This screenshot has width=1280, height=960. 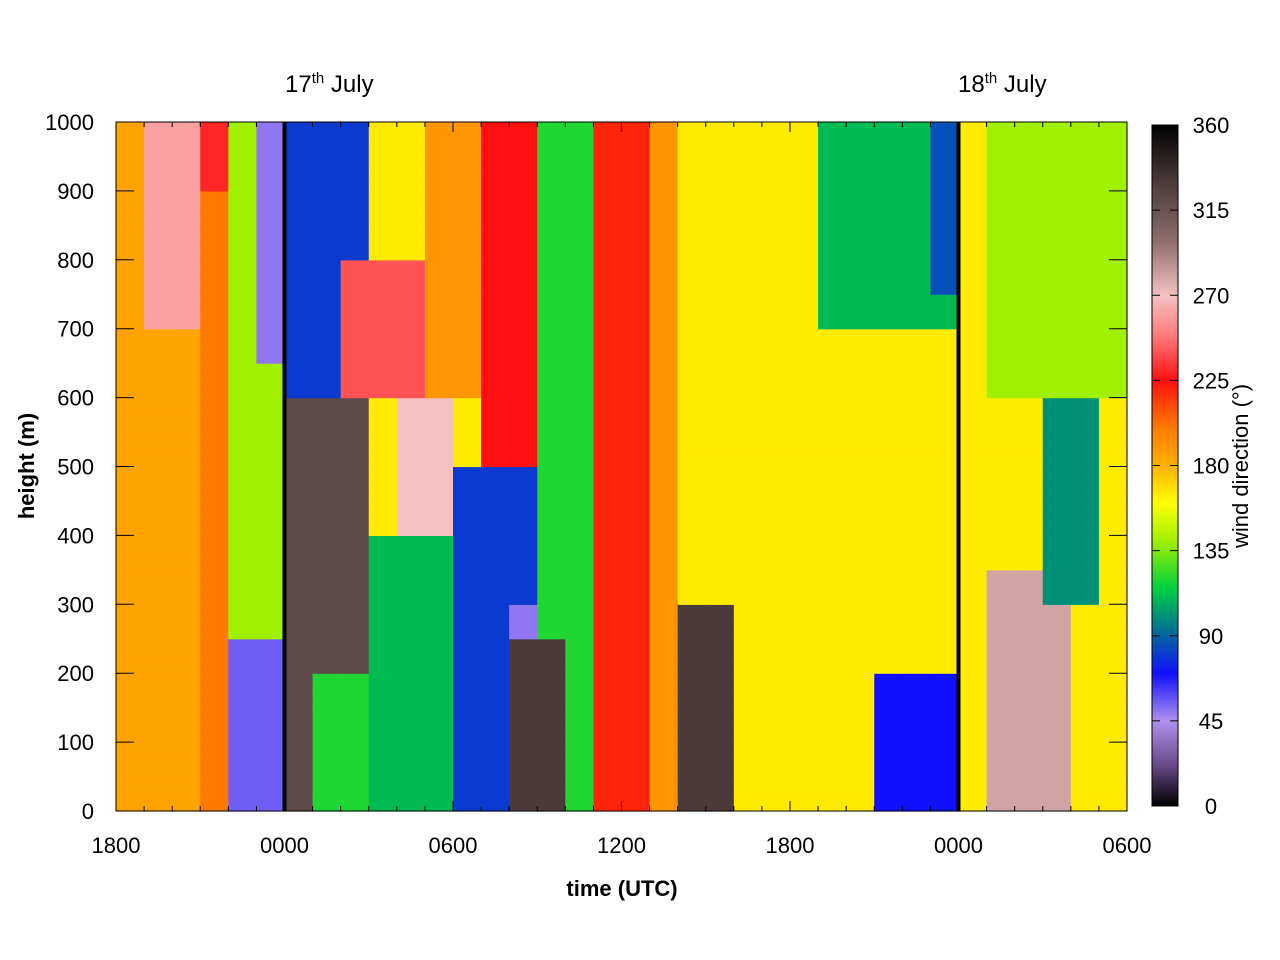 I want to click on day-label-17-july: 17th July, so click(x=329, y=84).